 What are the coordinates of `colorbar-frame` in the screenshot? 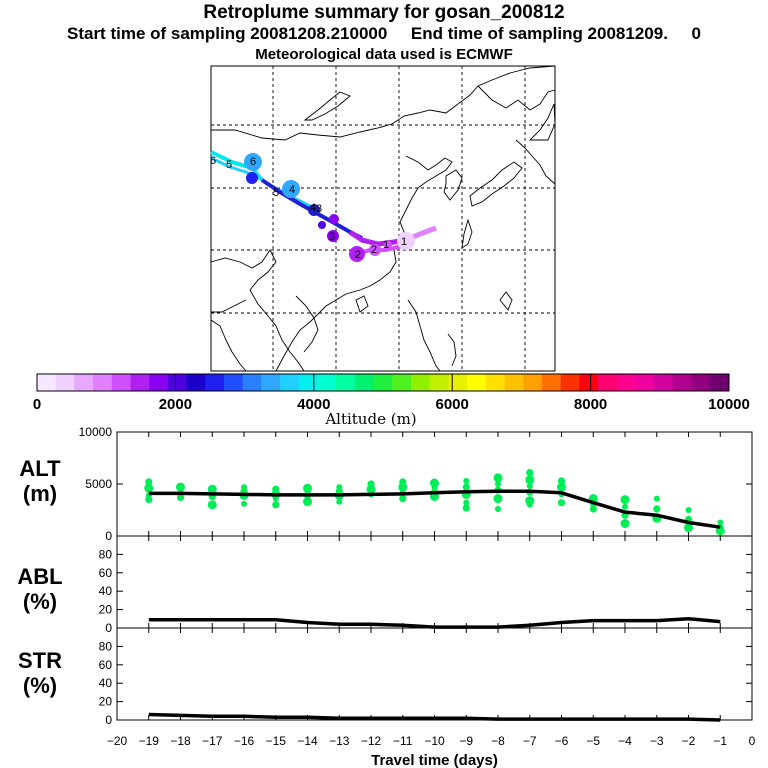 It's located at (383, 382).